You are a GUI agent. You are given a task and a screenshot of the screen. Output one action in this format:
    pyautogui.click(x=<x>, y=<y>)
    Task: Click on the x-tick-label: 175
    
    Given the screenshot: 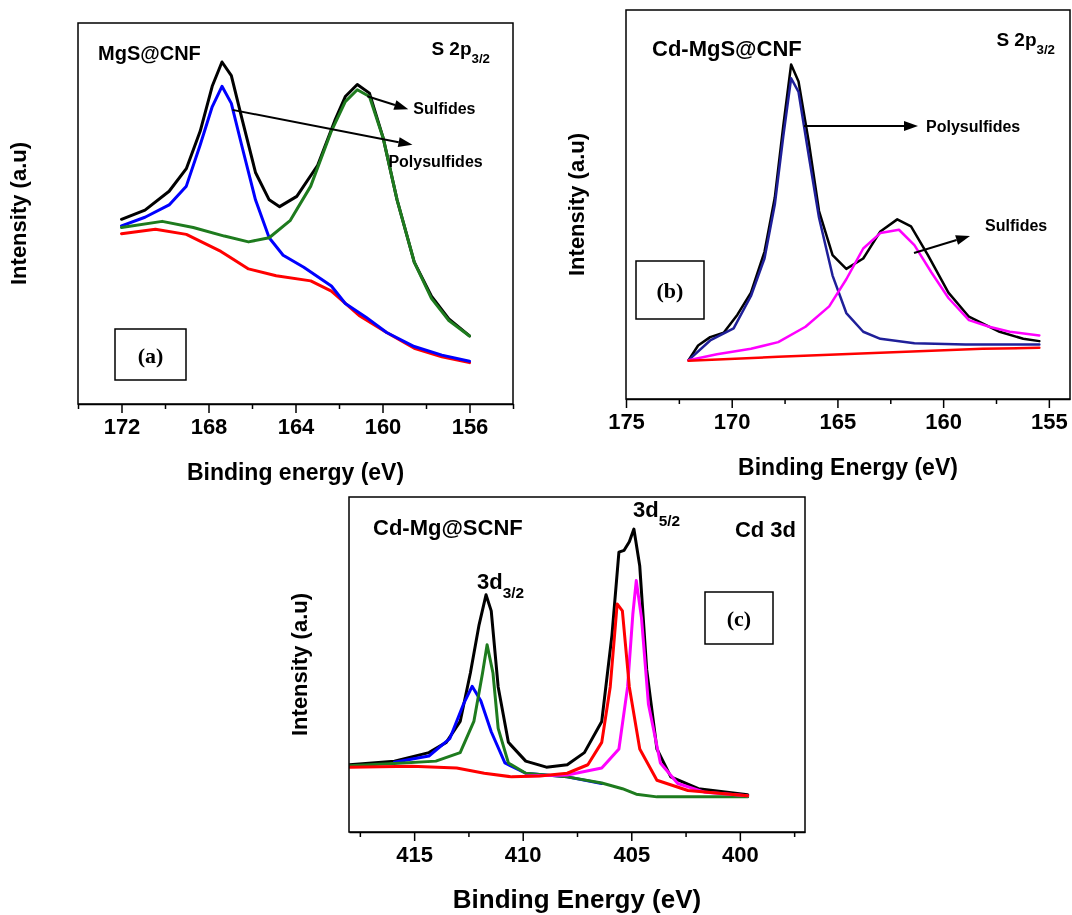 What is the action you would take?
    pyautogui.click(x=626, y=421)
    